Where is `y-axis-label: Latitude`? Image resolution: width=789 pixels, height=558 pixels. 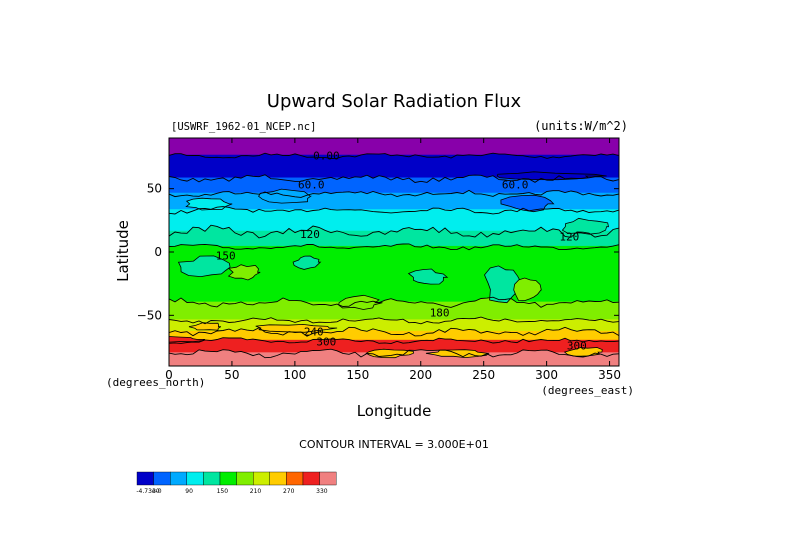 y-axis-label: Latitude is located at coordinates (123, 251).